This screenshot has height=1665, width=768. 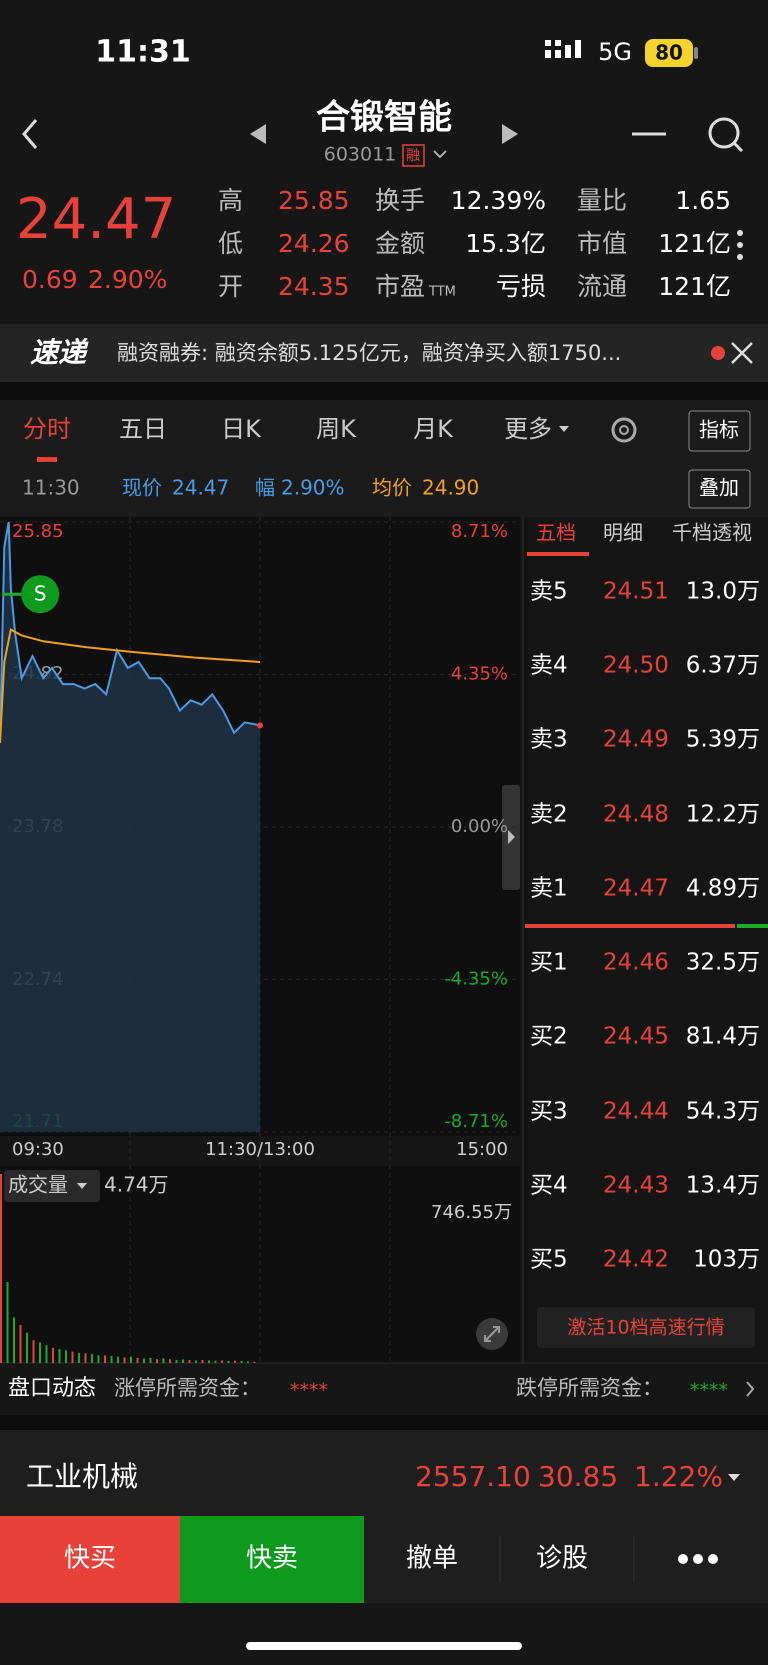 What do you see at coordinates (636, 1037) in the screenshot?
I see `ob-price: 24.45` at bounding box center [636, 1037].